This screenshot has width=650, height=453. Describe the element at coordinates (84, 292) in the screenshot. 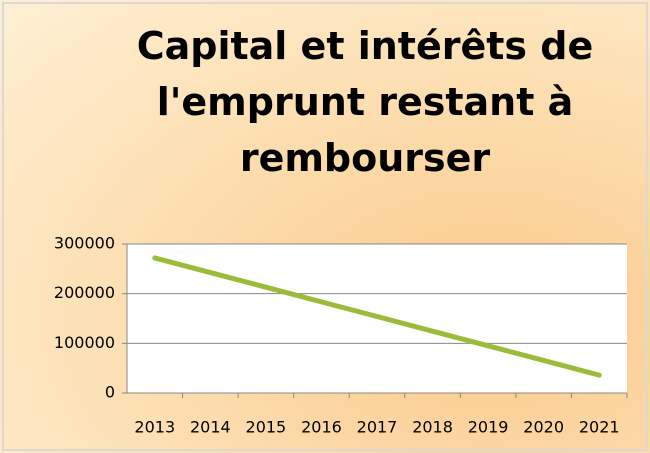

I see `y-tick-label: 200000` at that location.